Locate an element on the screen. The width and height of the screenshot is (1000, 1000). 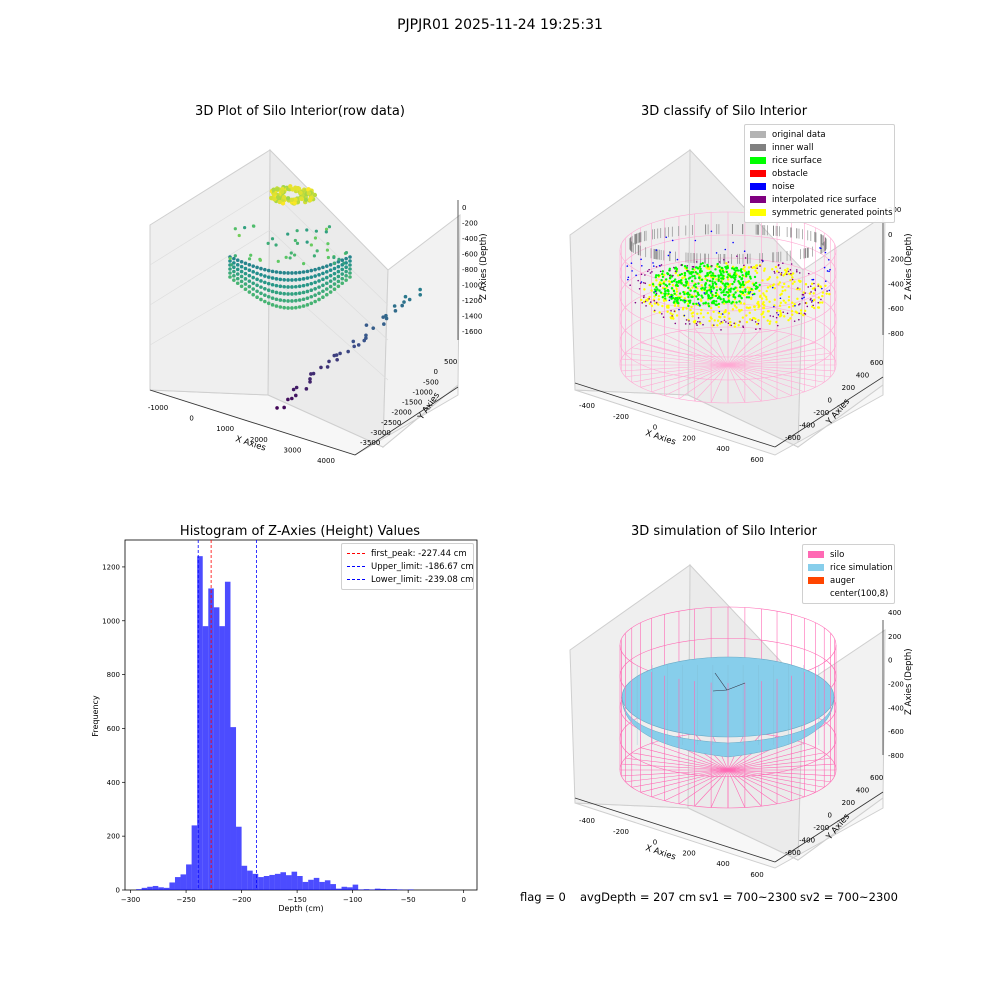
legend-swatch is located at coordinates (758, 199).